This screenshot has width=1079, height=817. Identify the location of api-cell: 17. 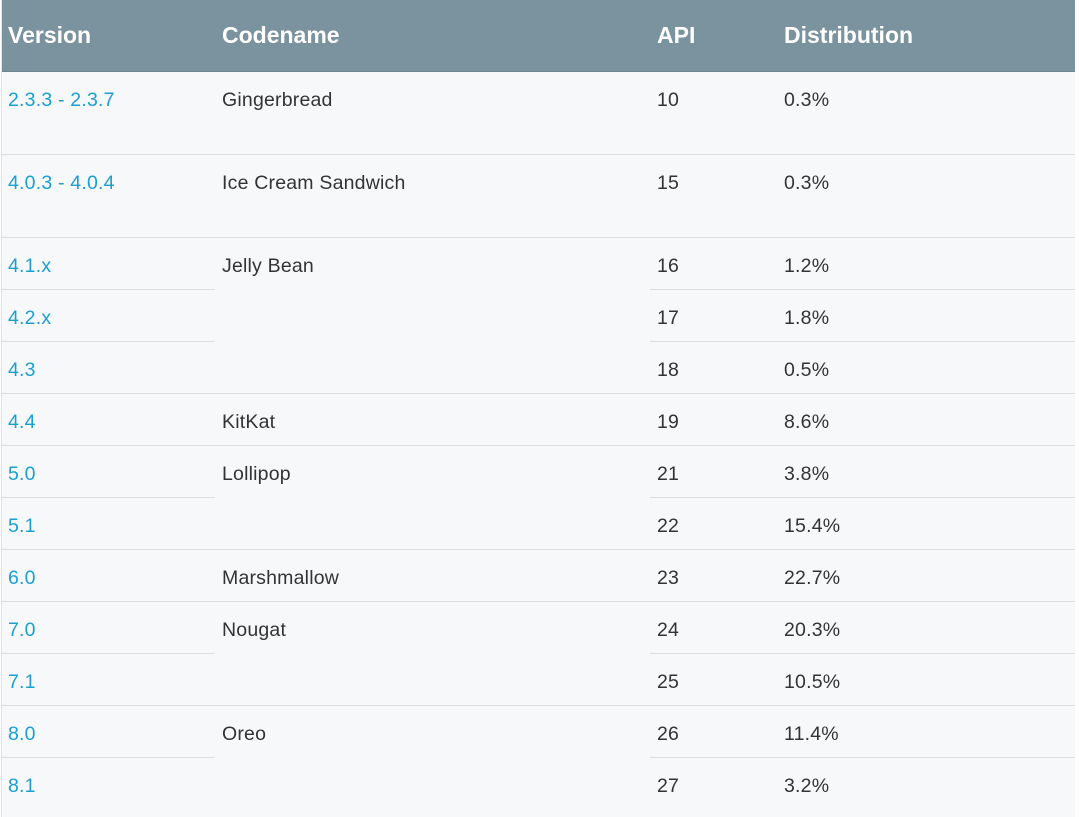
(713, 315).